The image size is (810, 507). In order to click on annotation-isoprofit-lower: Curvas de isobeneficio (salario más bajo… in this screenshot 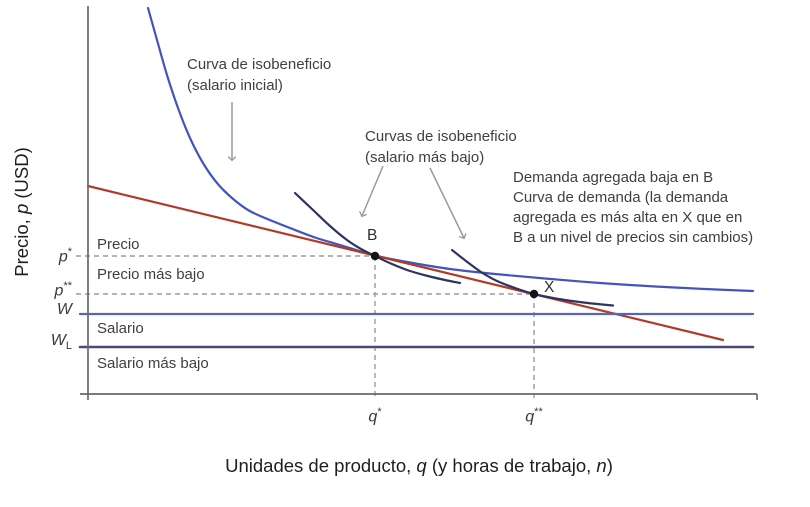, I will do `click(441, 147)`.